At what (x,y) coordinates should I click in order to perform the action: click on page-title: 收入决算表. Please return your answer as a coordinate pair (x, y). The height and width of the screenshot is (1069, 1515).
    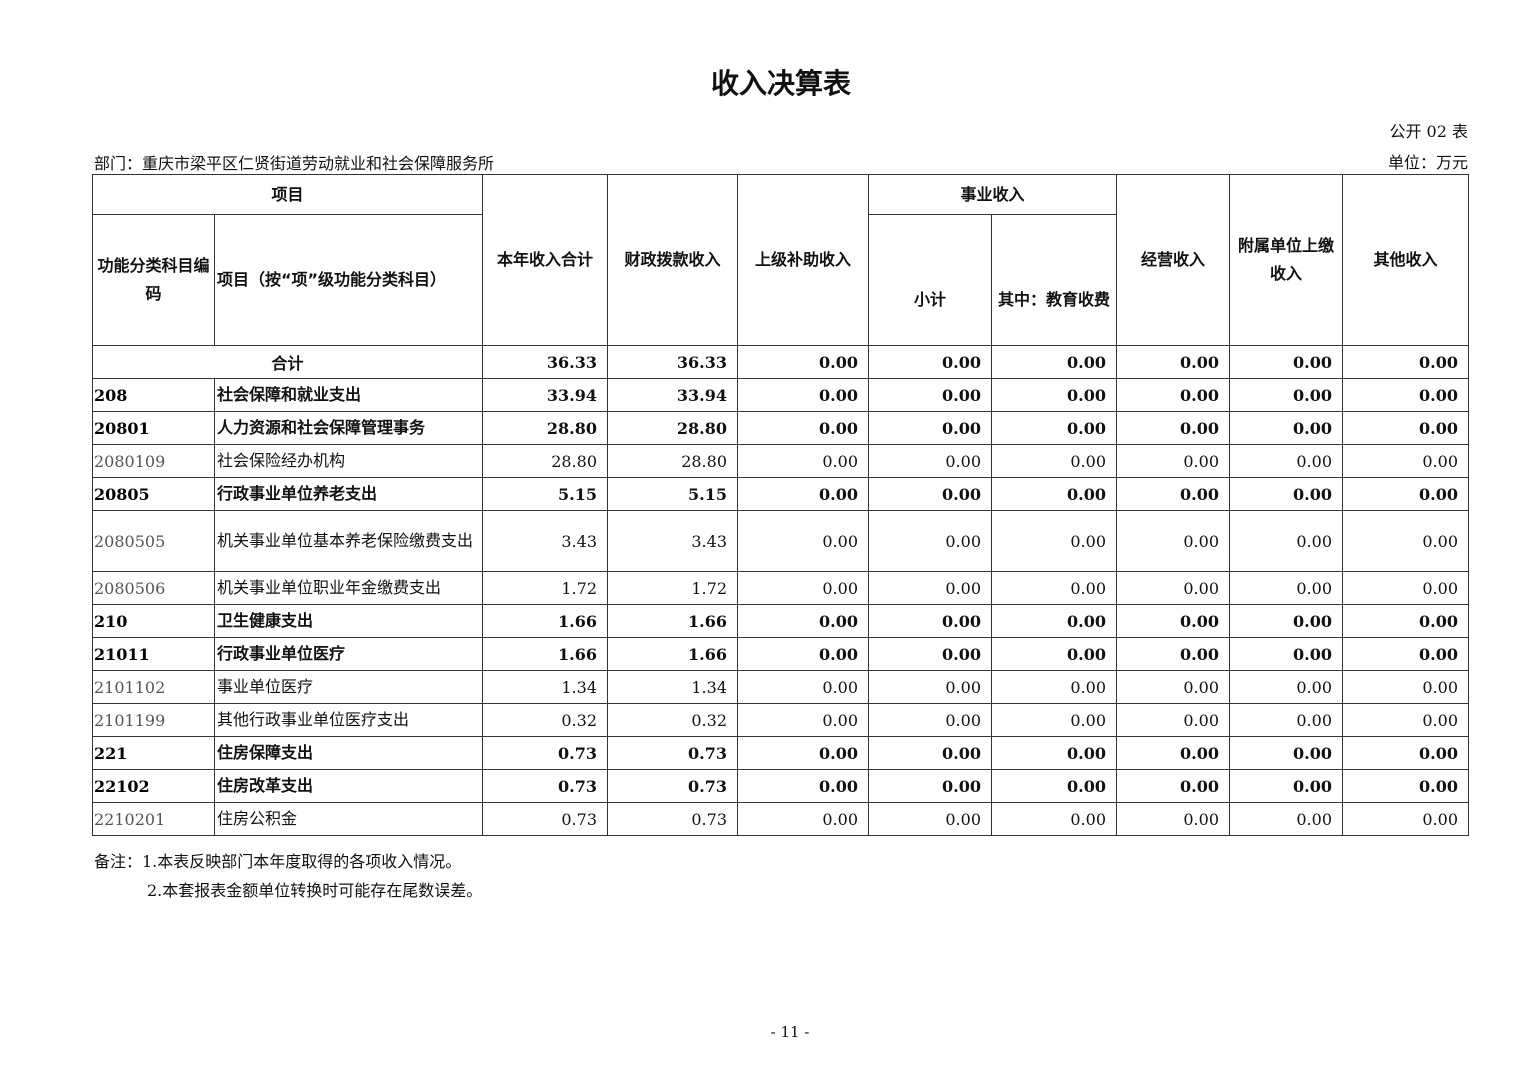
    Looking at the image, I should click on (780, 83).